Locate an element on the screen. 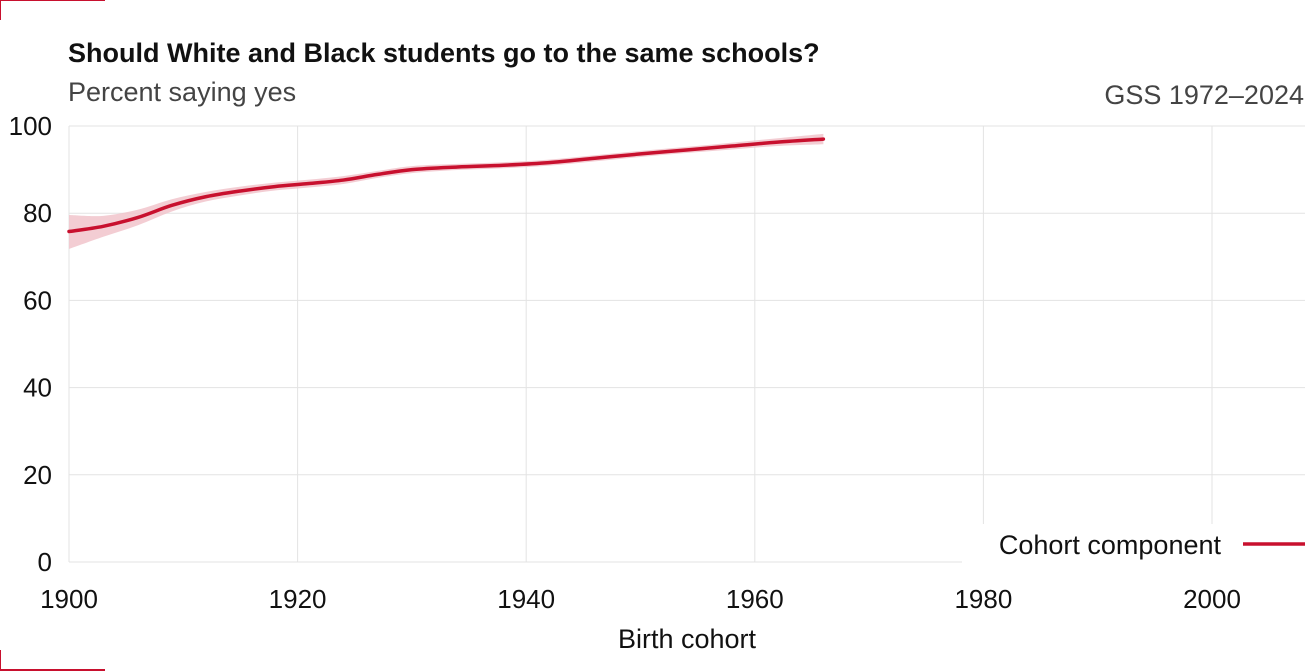 The width and height of the screenshot is (1305, 671). legend-label: Cohort component is located at coordinates (1110, 545).